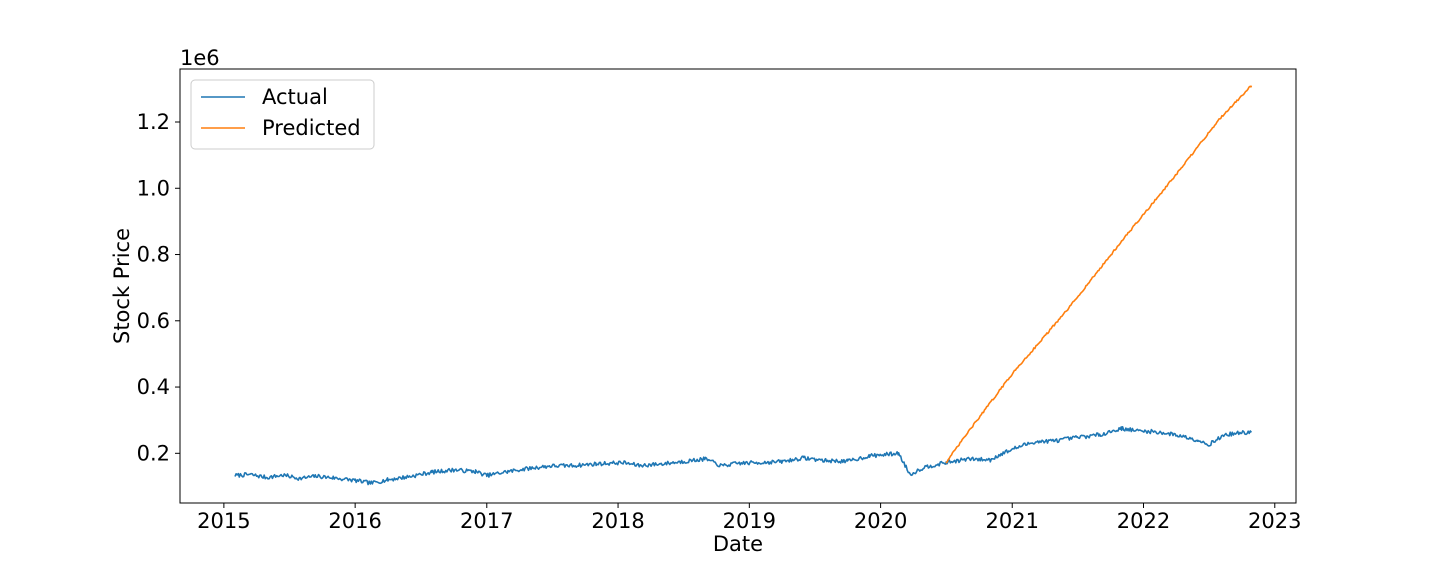 Image resolution: width=1440 pixels, height=576 pixels. What do you see at coordinates (295, 97) in the screenshot?
I see `legend-label-actual: Actual` at bounding box center [295, 97].